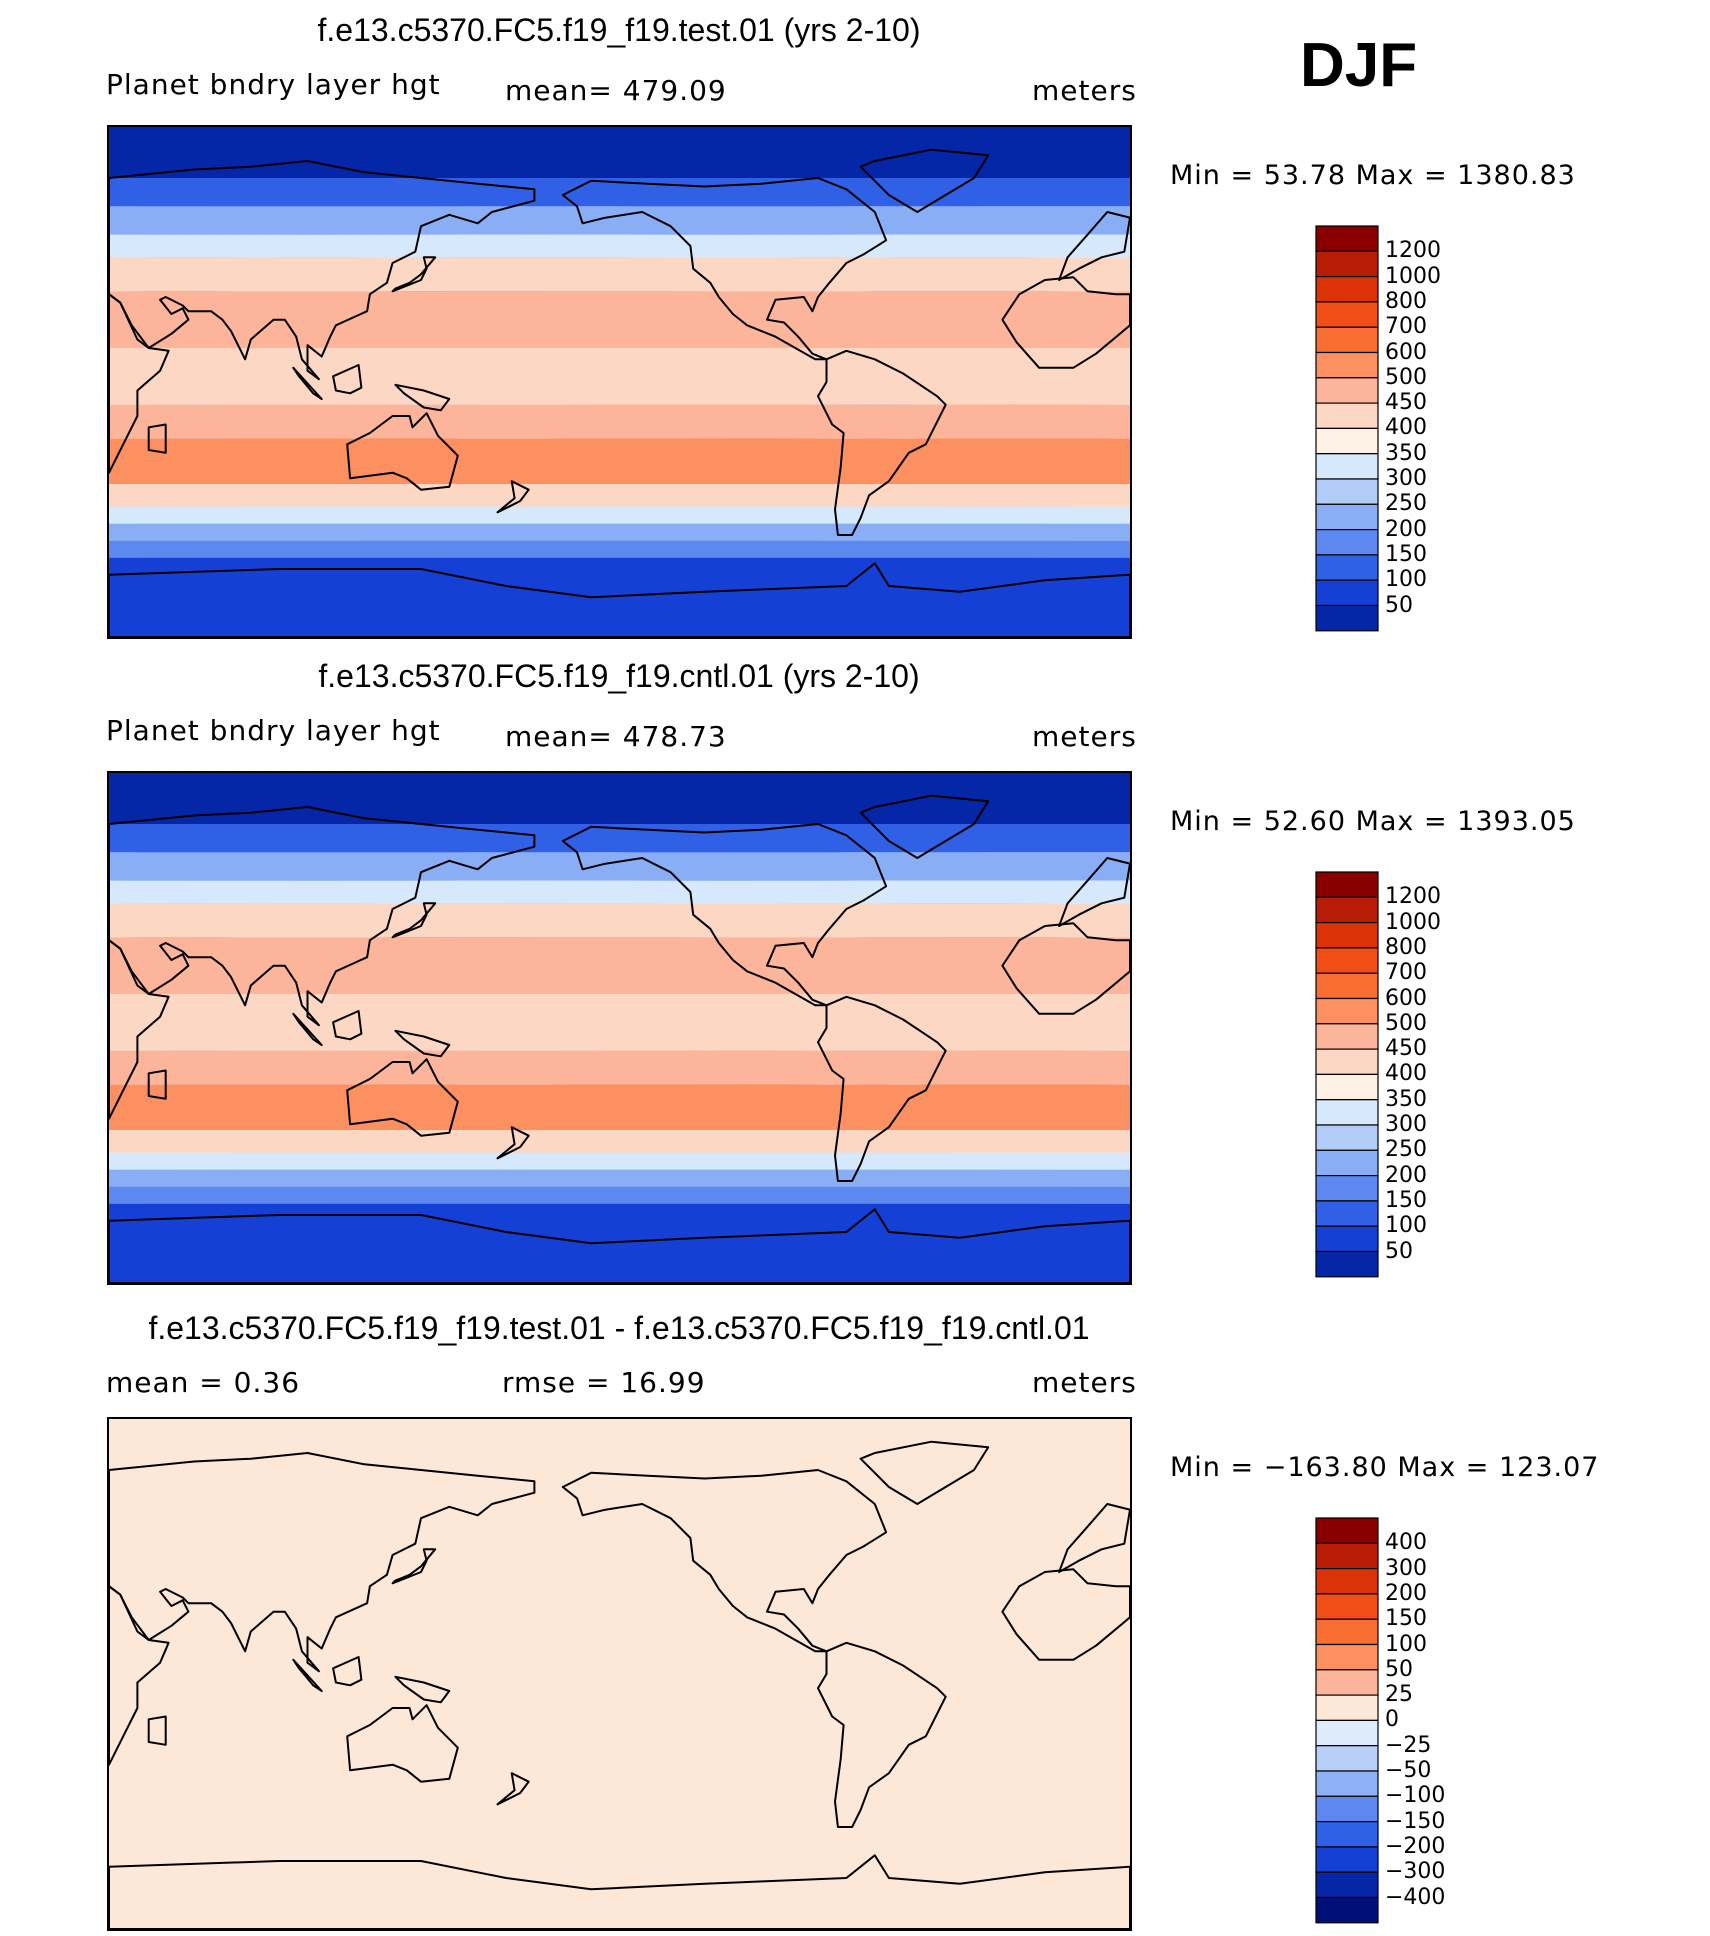 The width and height of the screenshot is (1710, 1936). What do you see at coordinates (1406, 1074) in the screenshot?
I see `colorbar-level-label: 400` at bounding box center [1406, 1074].